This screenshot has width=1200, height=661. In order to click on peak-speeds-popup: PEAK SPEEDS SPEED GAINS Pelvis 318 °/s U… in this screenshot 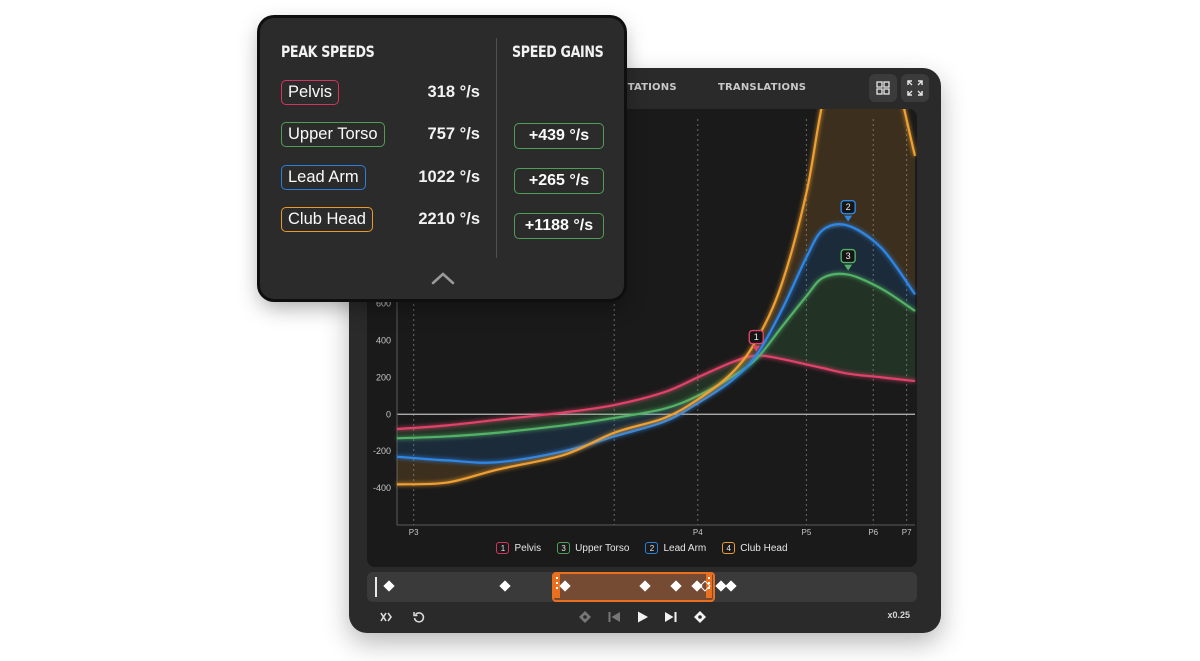, I will do `click(442, 158)`.